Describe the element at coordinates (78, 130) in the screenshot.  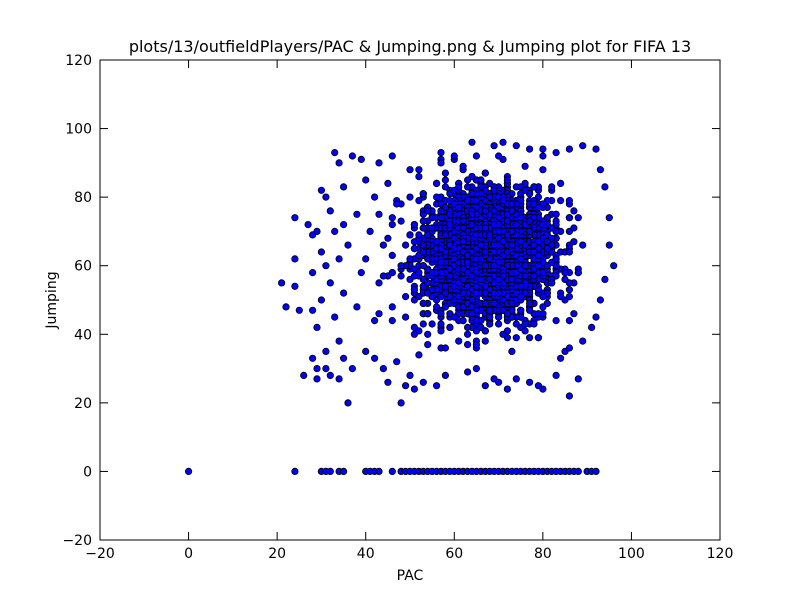
I see `y-tick-label: 100` at that location.